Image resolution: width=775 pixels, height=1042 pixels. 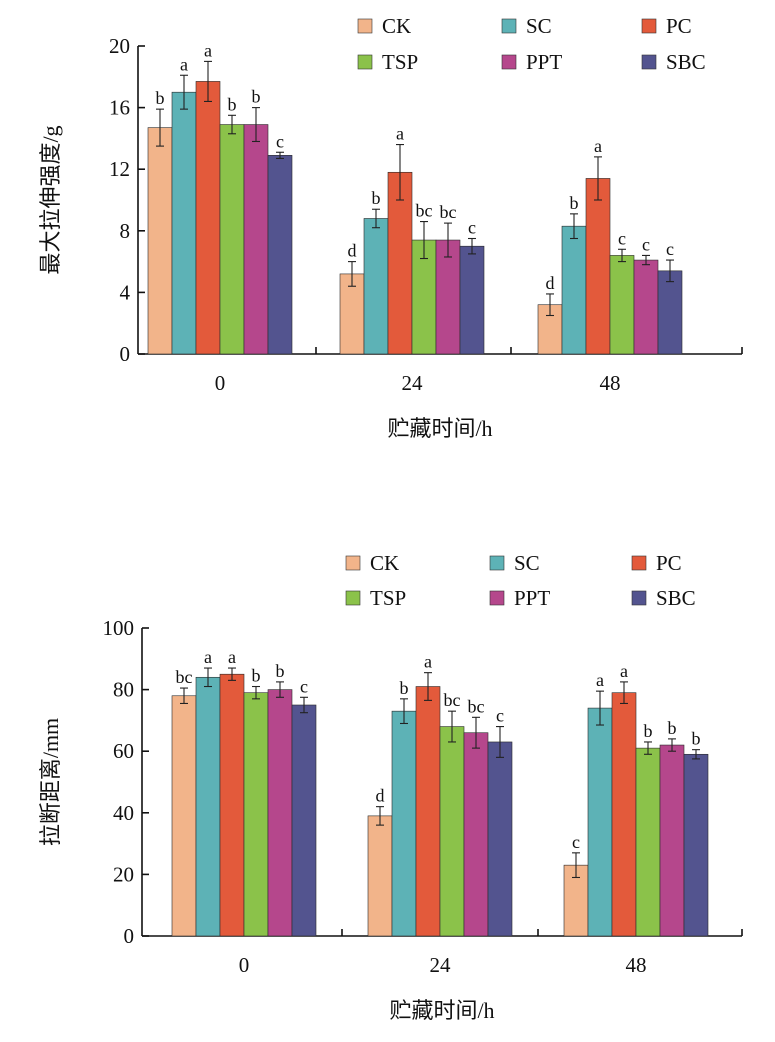 I want to click on legend-label-CK: CK, so click(x=396, y=26).